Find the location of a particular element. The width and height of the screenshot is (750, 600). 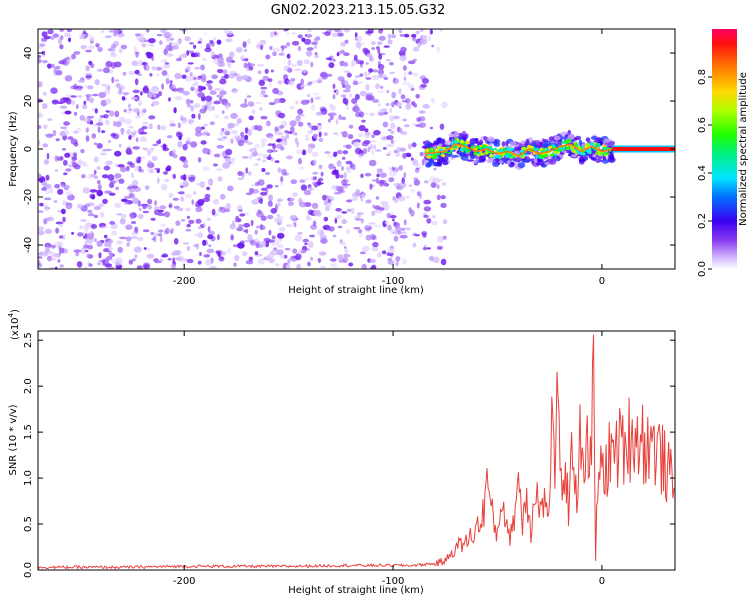

snr-multiplier-close: ) is located at coordinates (15, 311).